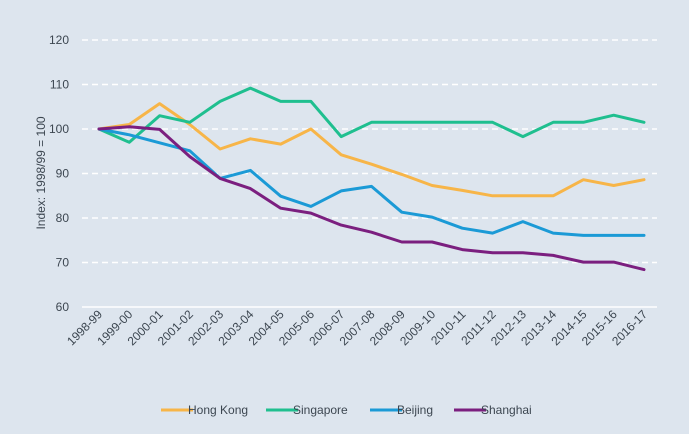 The width and height of the screenshot is (689, 434). I want to click on legend-label: Hong Kong, so click(218, 410).